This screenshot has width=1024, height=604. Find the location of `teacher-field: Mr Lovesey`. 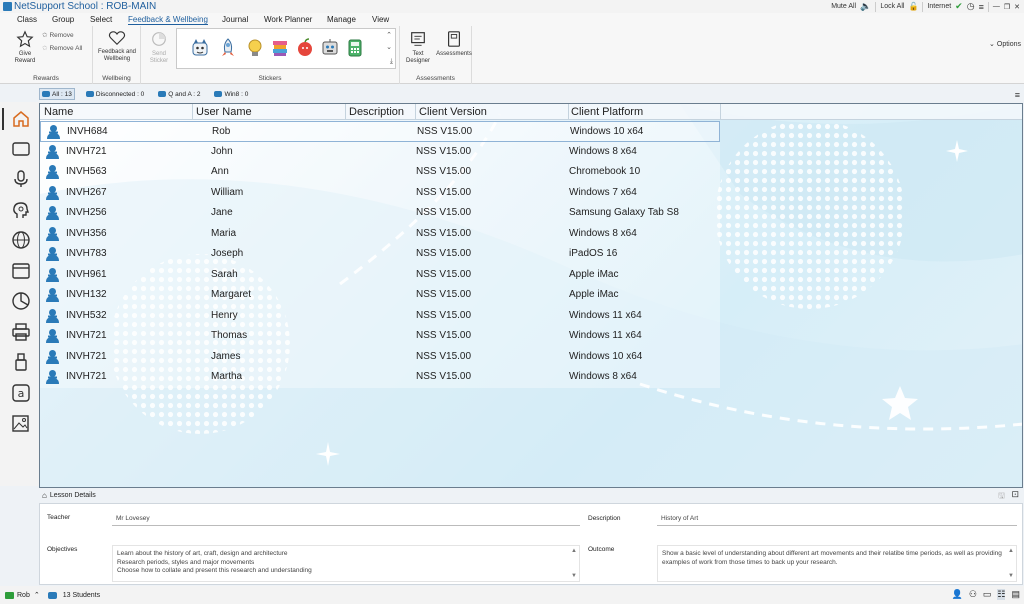

teacher-field: Mr Lovesey is located at coordinates (346, 520).